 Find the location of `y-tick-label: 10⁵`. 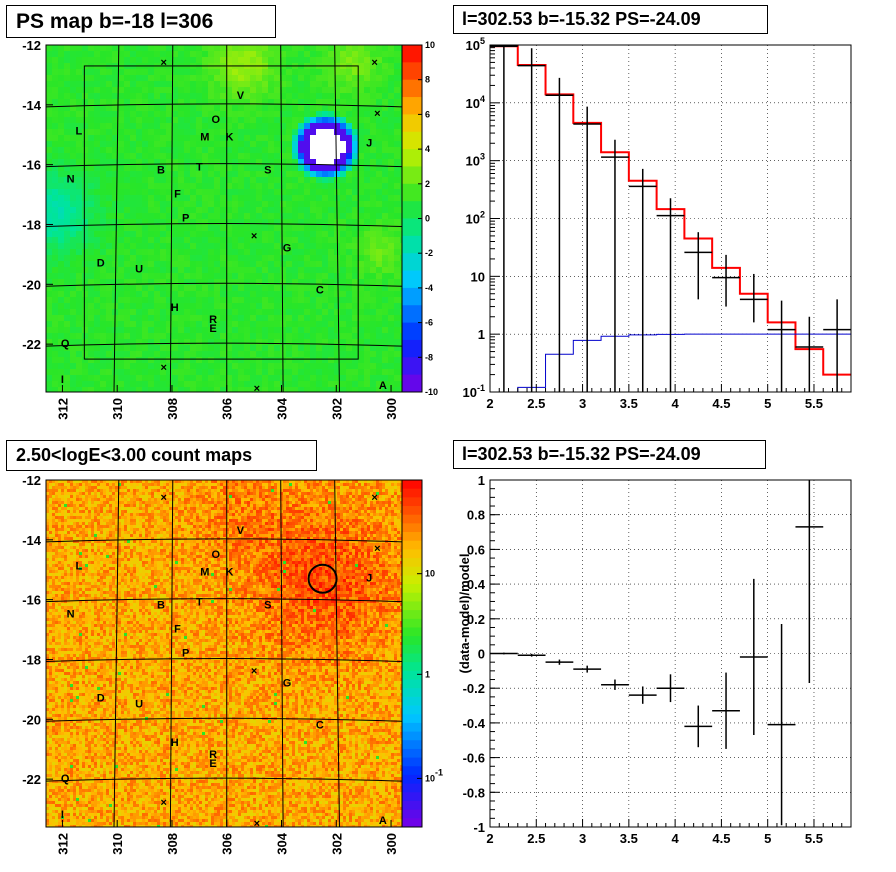

y-tick-label: 10⁵ is located at coordinates (475, 44).